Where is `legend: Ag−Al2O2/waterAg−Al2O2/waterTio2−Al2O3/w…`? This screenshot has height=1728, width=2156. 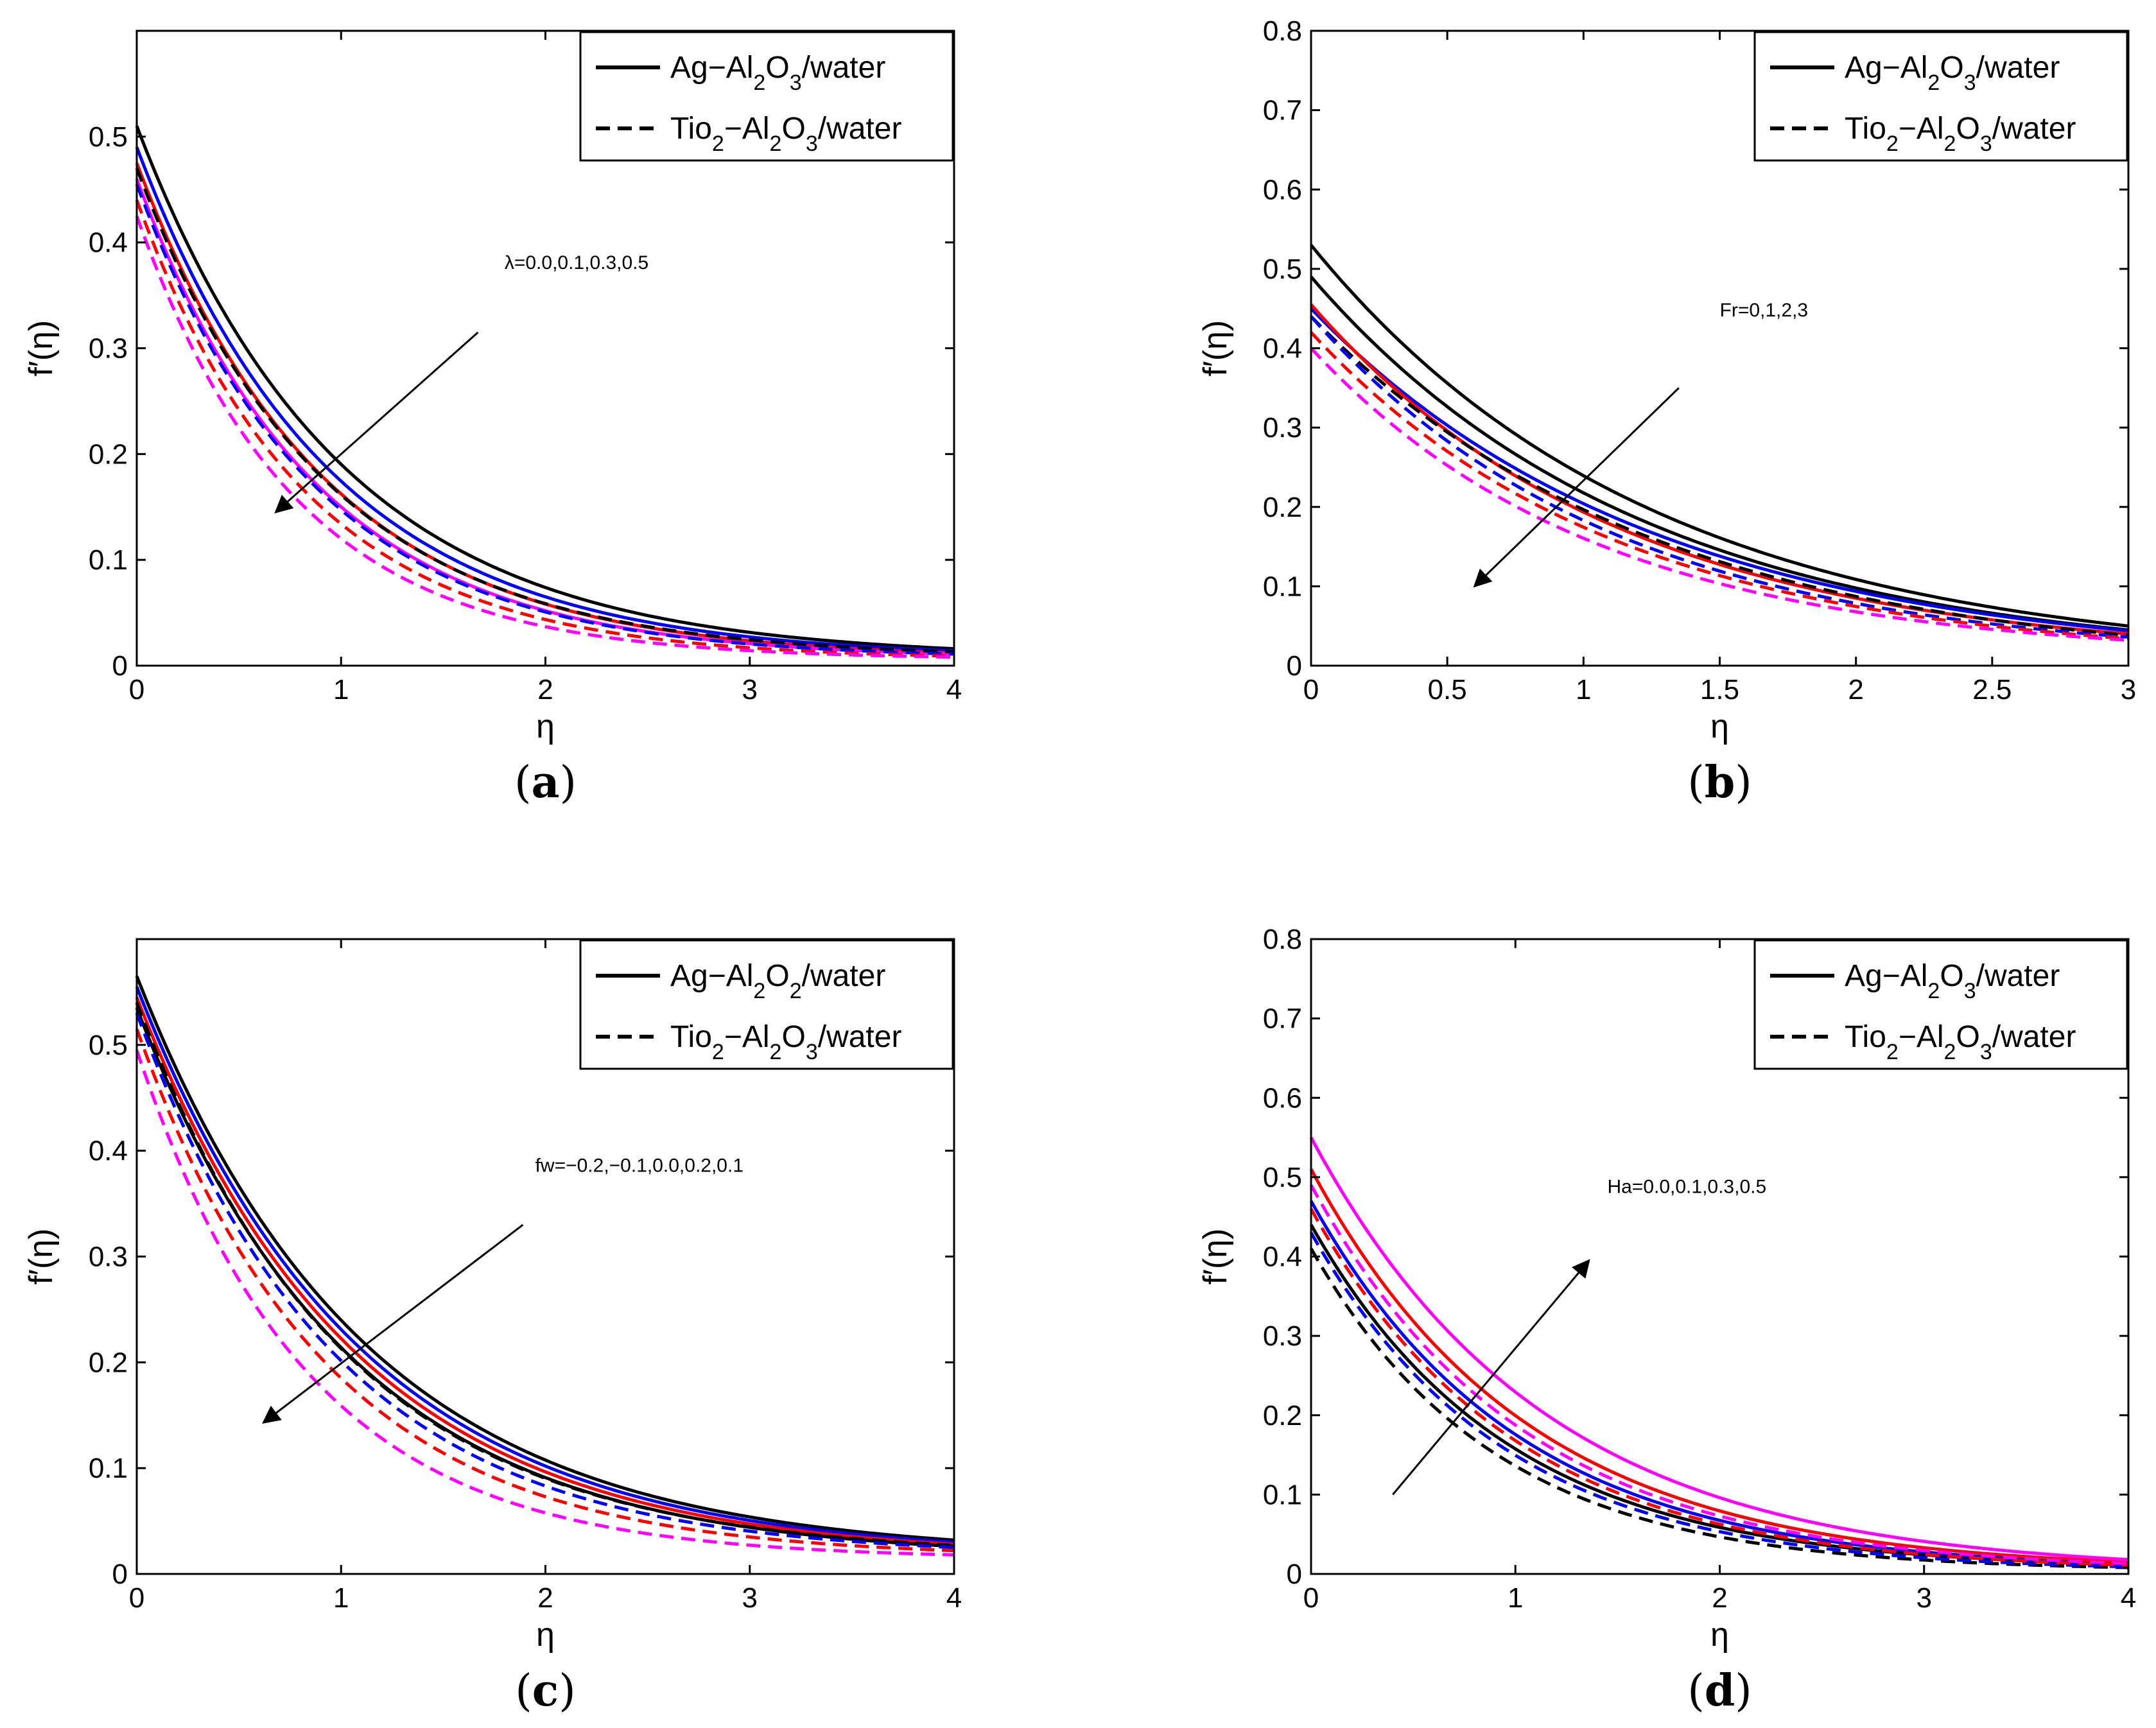 legend: Ag−Al2O2/waterAg−Al2O2/waterTio2−Al2O3/w… is located at coordinates (766, 1005).